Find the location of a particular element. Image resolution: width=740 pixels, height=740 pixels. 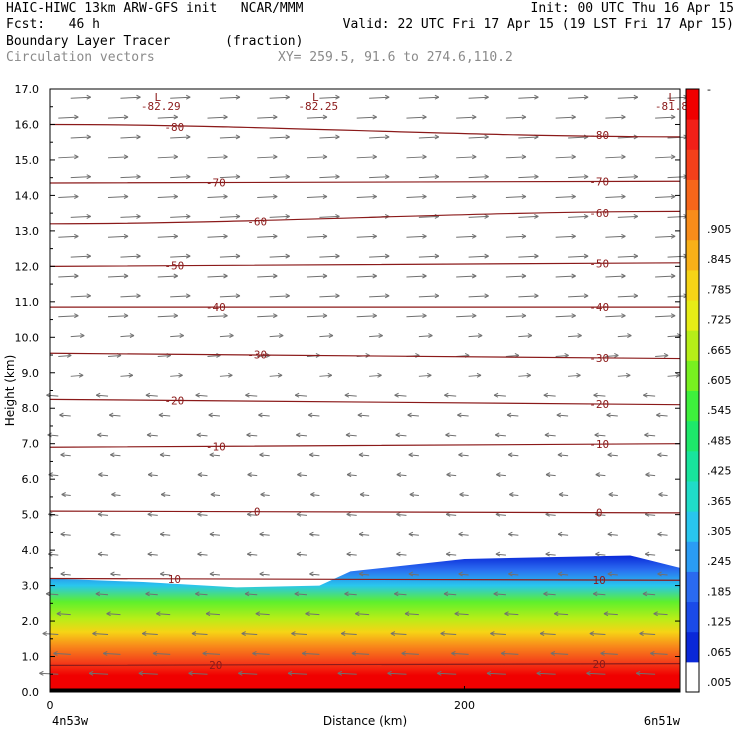

colorbar-label: .185 is located at coordinates (719, 591).